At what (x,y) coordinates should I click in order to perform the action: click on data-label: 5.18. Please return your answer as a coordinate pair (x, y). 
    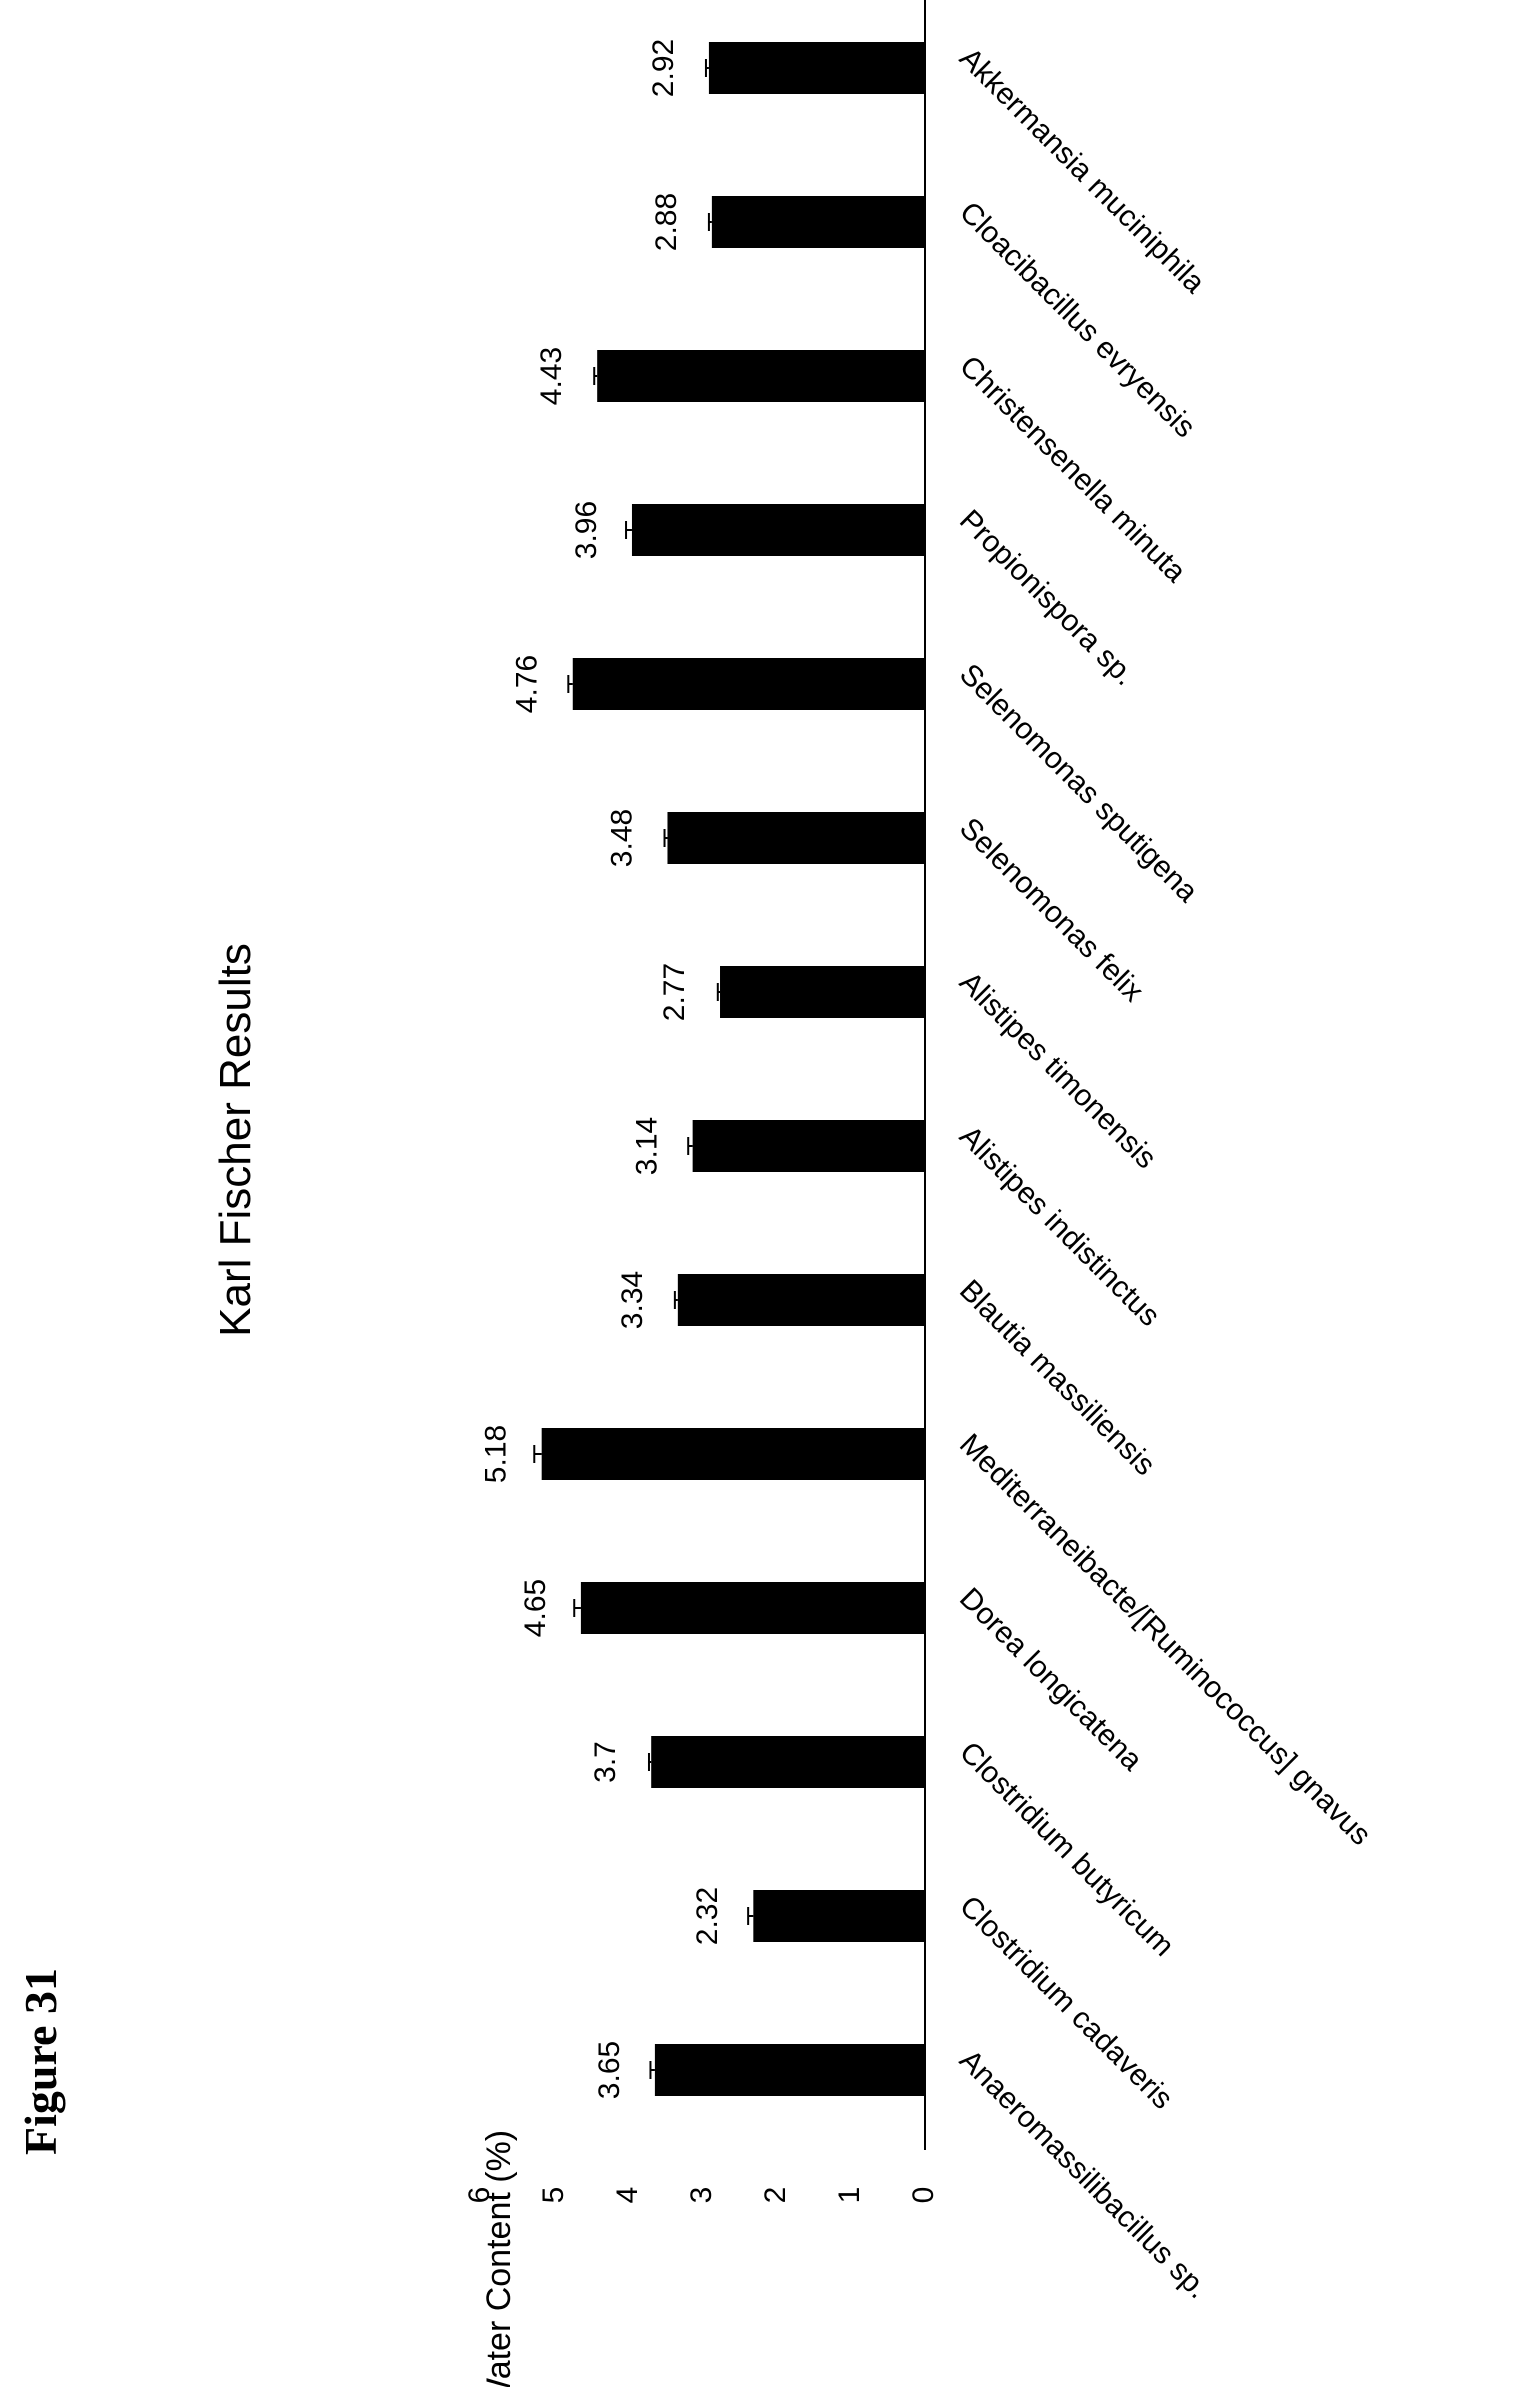
    Looking at the image, I should click on (496, 1454).